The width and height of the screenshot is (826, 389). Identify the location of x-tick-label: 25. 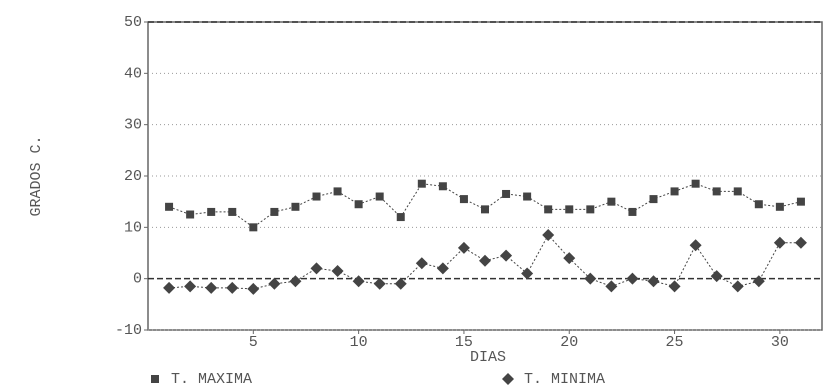
(675, 342).